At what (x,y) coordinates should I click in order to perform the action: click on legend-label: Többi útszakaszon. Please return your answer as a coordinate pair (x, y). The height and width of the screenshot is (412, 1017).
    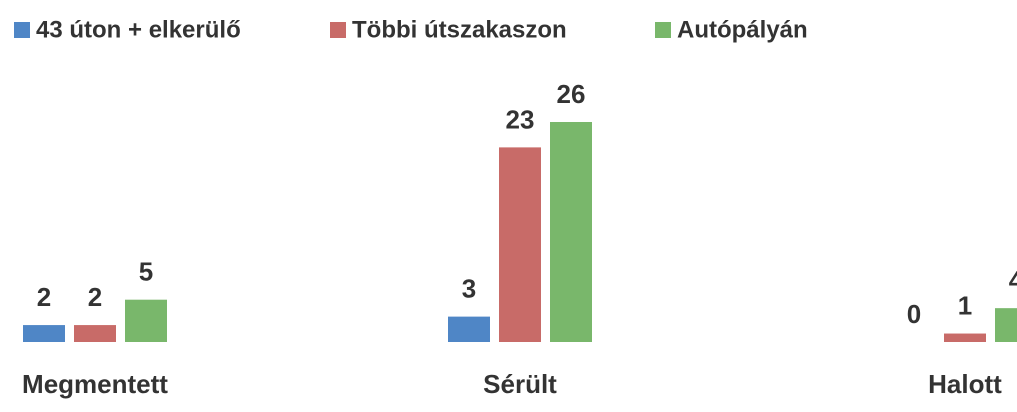
    Looking at the image, I should click on (459, 29).